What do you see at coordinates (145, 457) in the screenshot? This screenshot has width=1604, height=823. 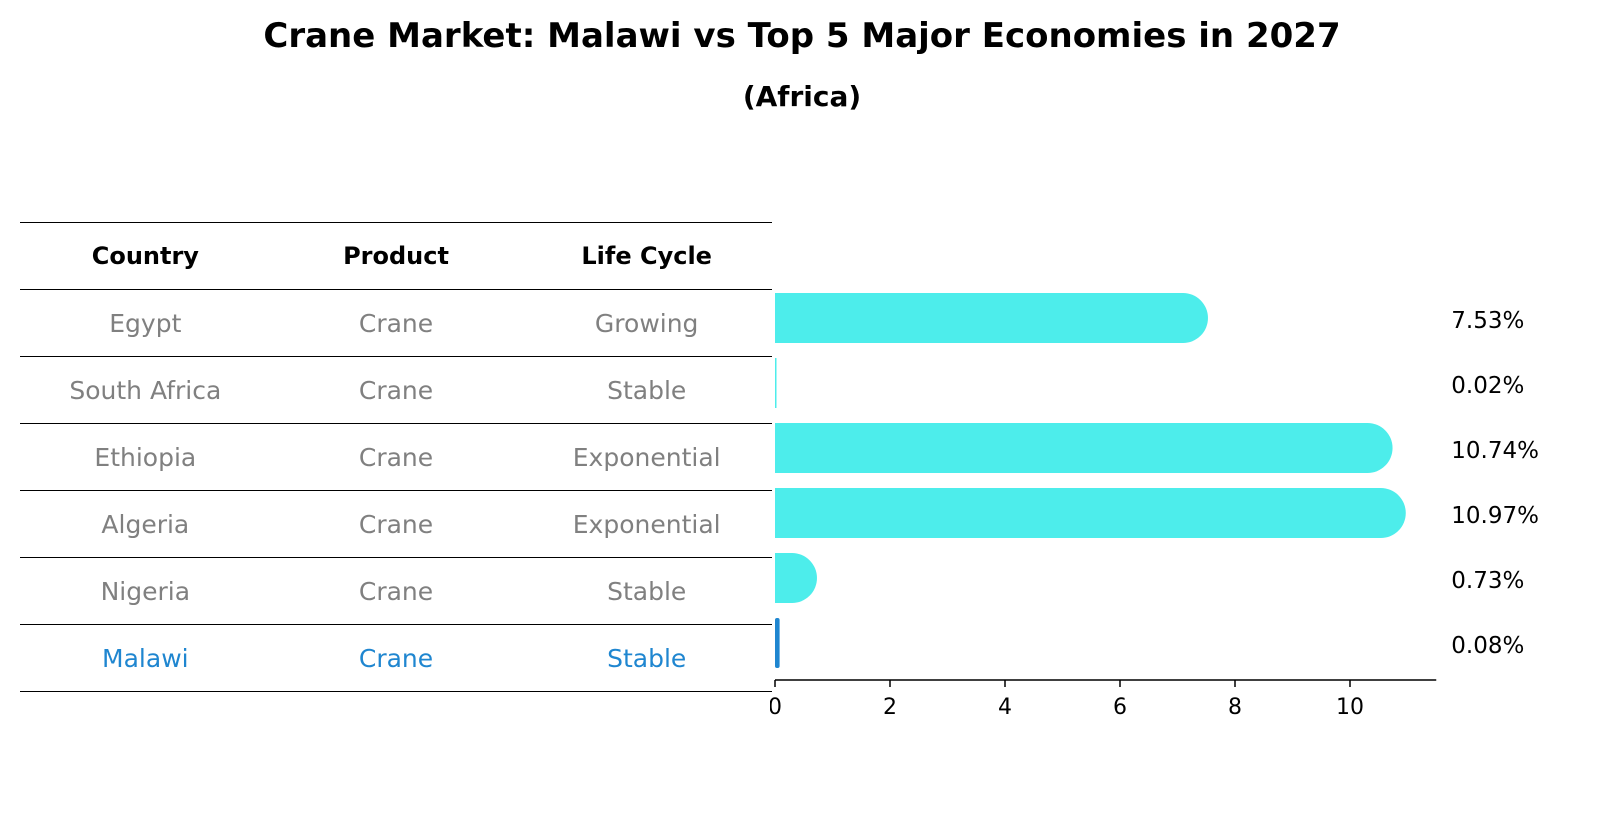 I see `country-cell: Ethiopia` at bounding box center [145, 457].